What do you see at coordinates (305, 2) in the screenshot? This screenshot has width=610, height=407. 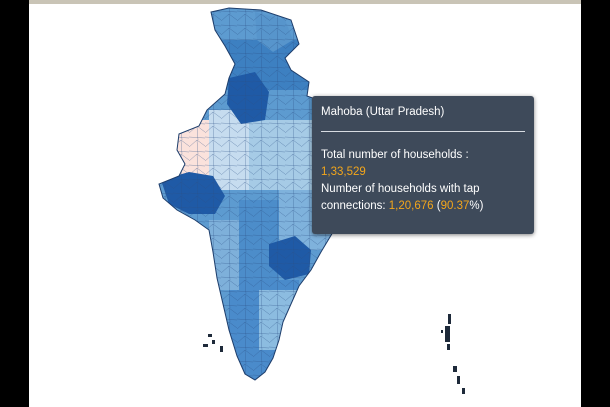 I see `top-border` at bounding box center [305, 2].